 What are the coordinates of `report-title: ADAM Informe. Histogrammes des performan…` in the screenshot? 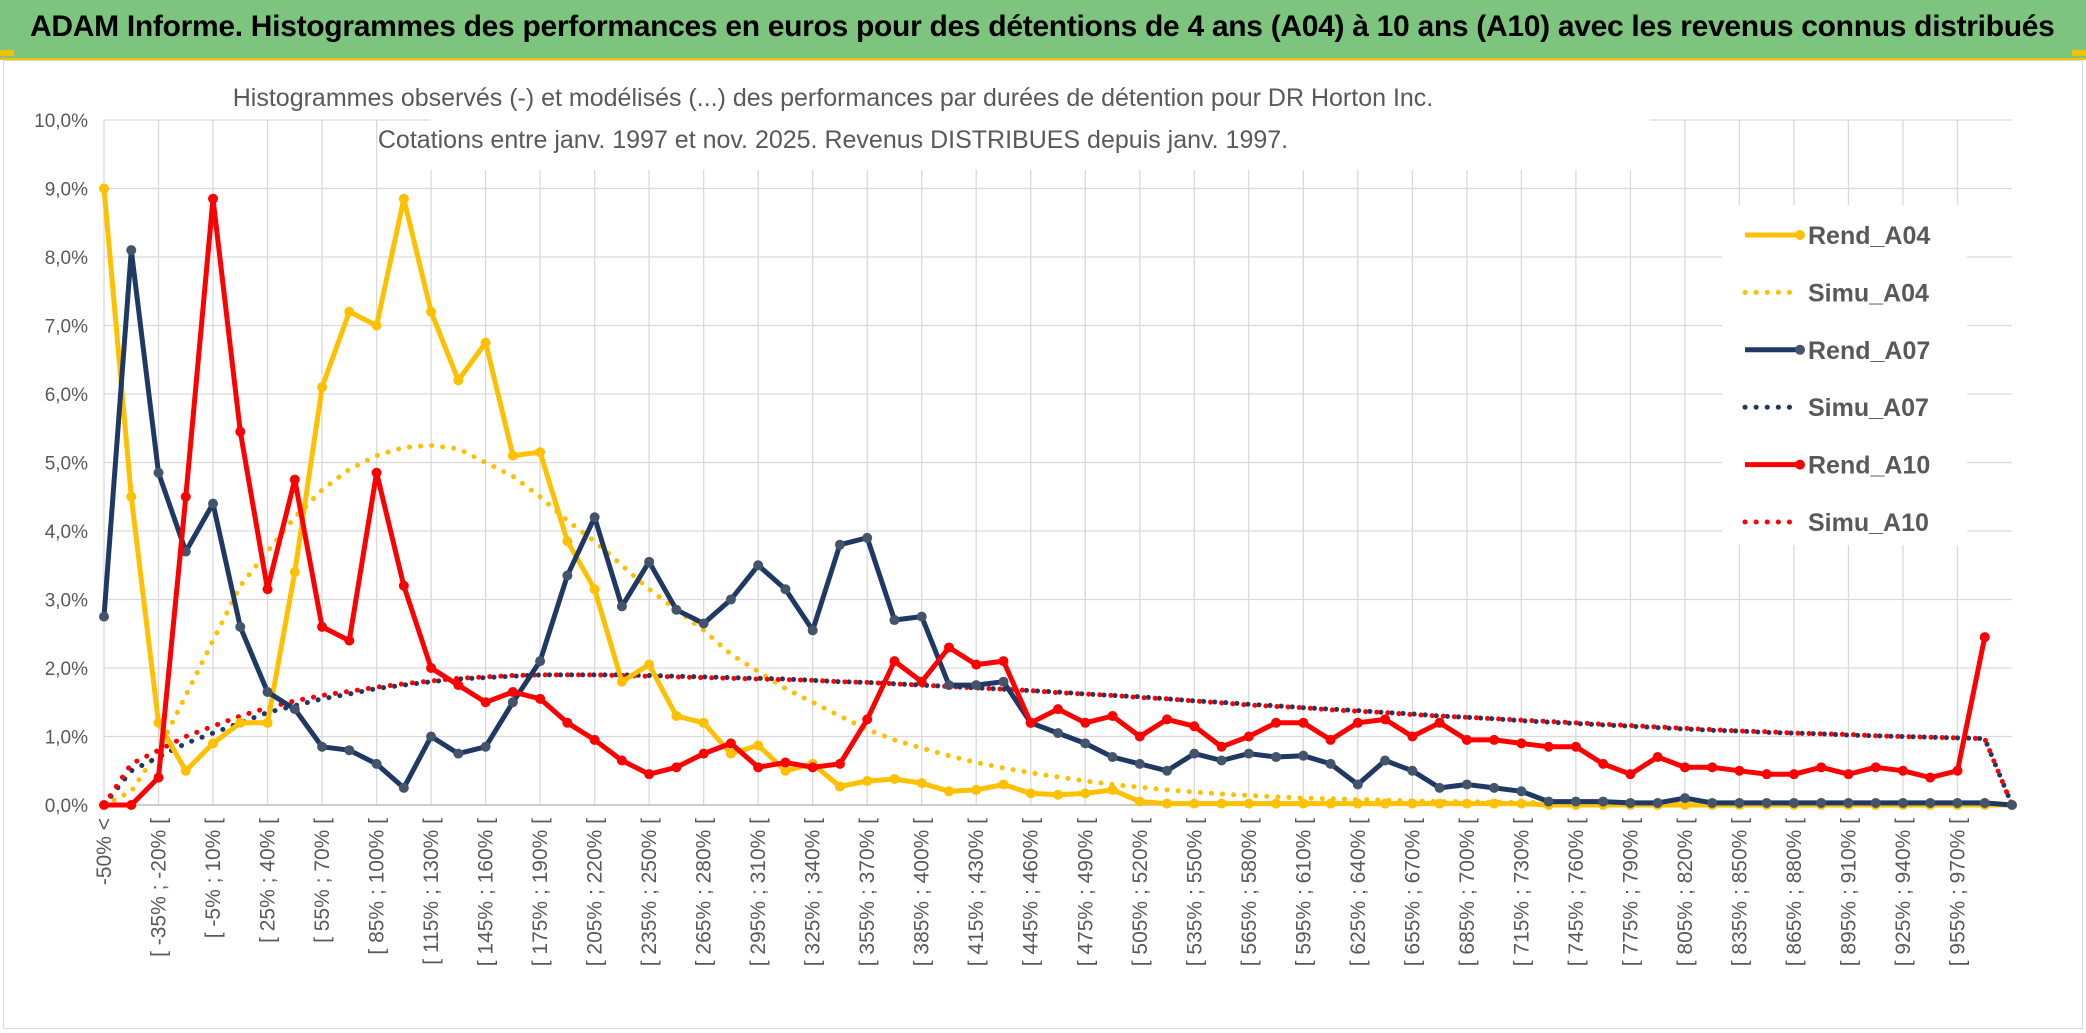 It's located at (1042, 26).